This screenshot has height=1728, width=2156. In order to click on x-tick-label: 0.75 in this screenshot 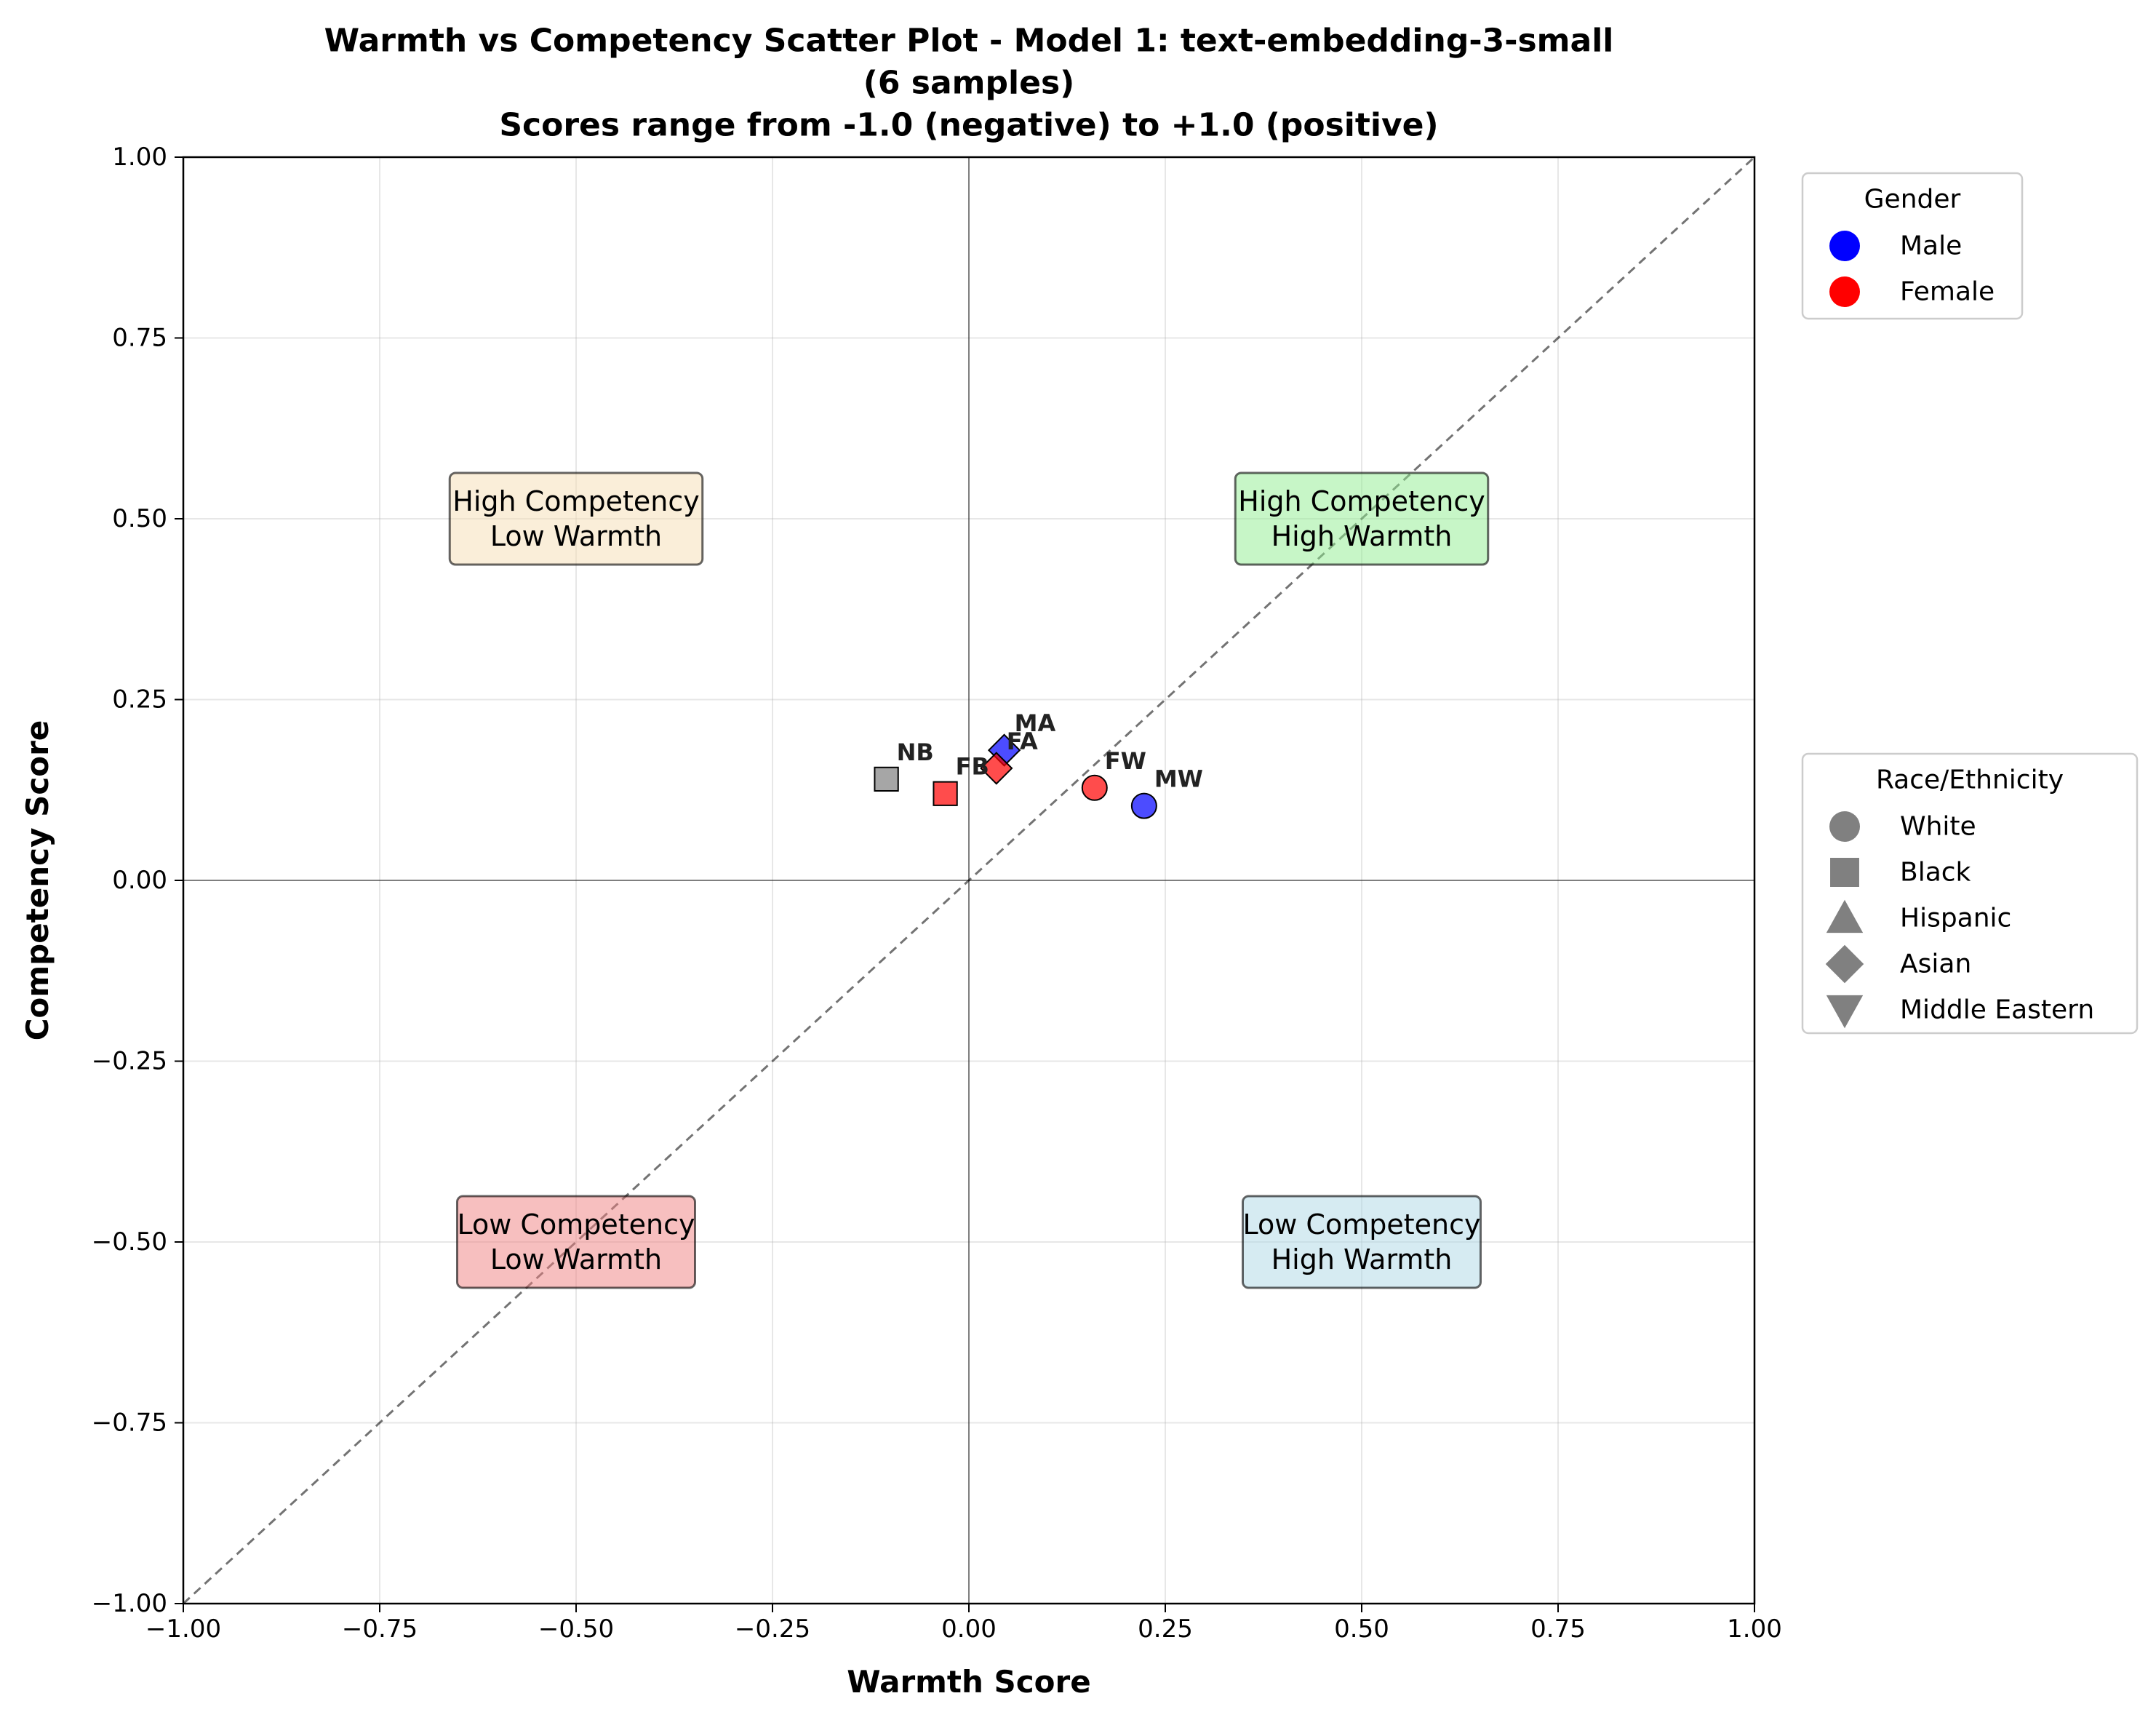, I will do `click(1558, 1629)`.